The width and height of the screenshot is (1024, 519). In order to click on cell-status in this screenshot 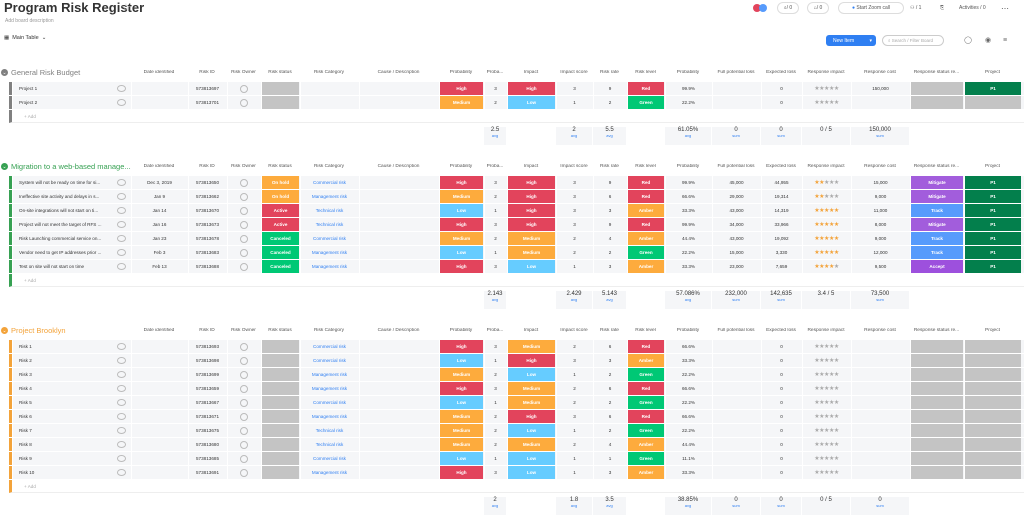, I will do `click(280, 388)`.